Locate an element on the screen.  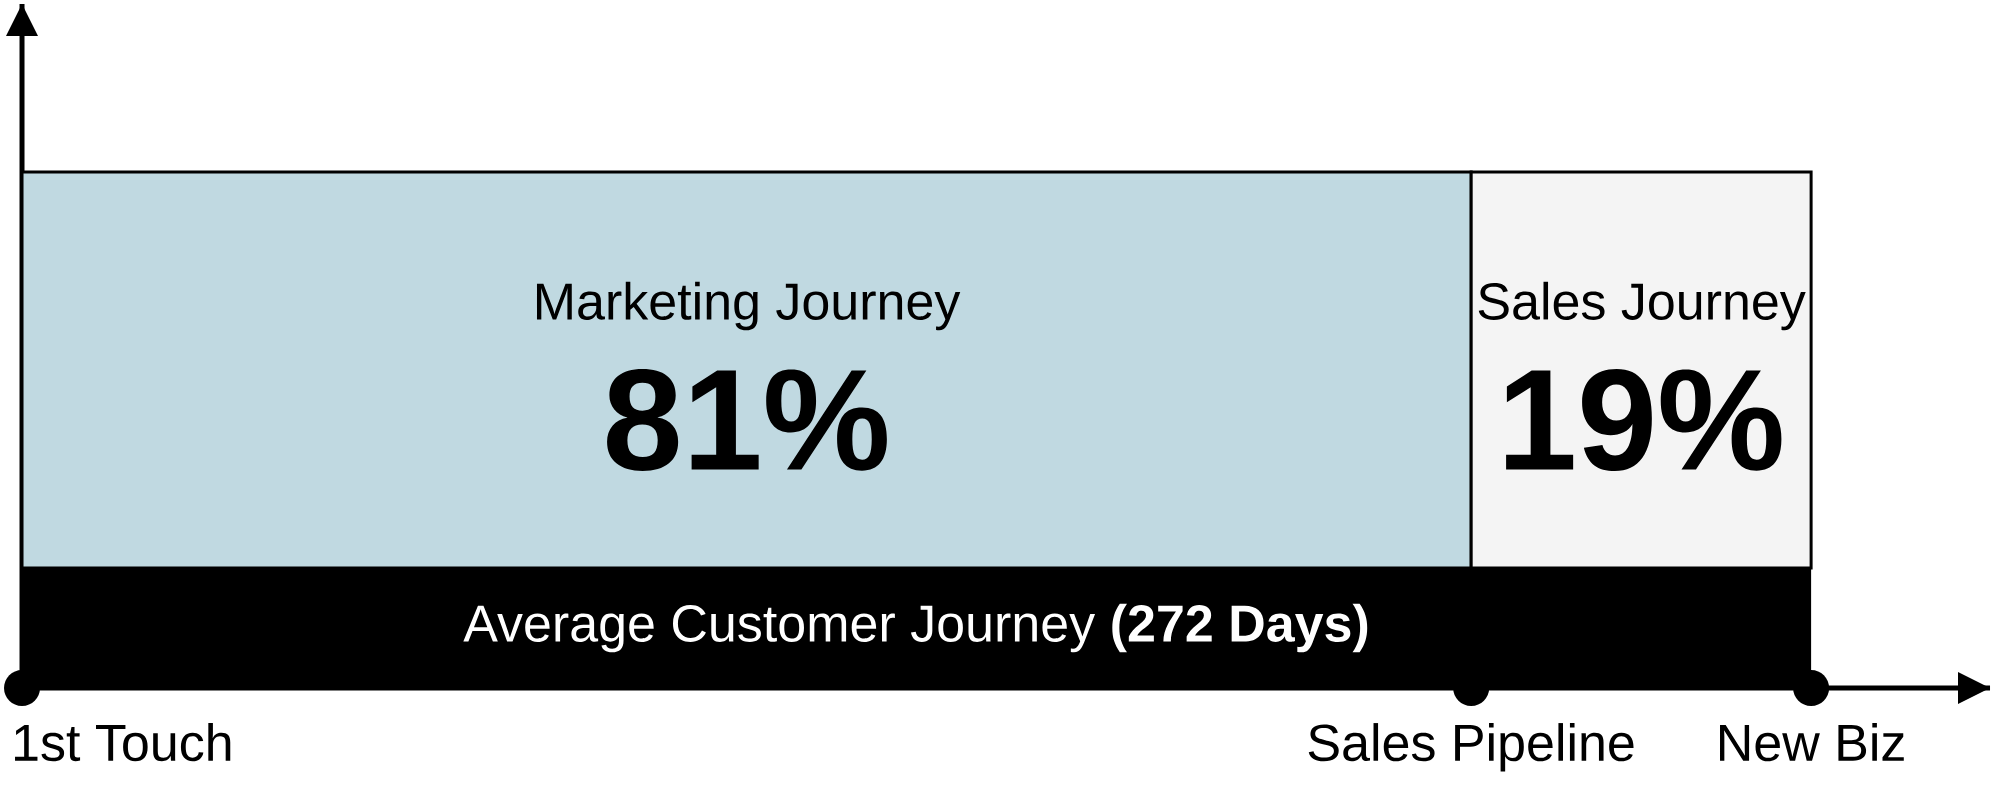
text: Sales Pipeline is located at coordinates (1471, 747).